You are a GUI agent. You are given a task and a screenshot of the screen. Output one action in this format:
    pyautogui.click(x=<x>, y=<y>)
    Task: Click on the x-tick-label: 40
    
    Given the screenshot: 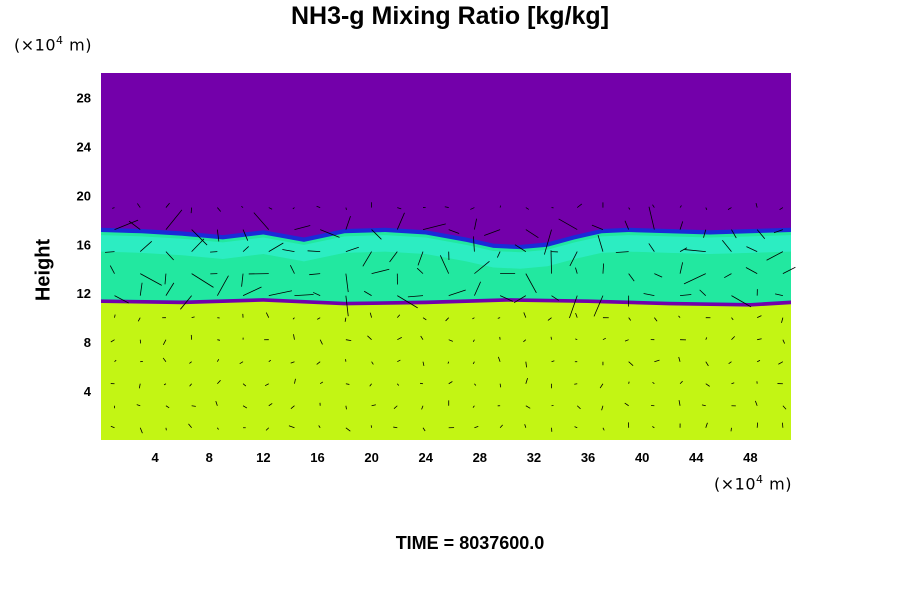 What is the action you would take?
    pyautogui.click(x=642, y=457)
    